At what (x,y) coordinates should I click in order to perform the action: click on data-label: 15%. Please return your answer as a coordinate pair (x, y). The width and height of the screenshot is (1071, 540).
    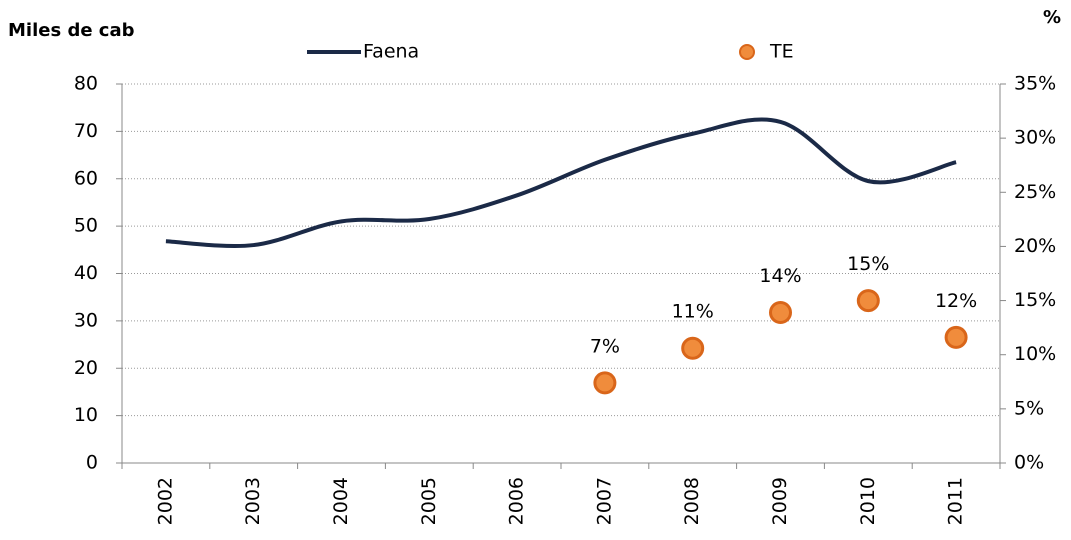
    Looking at the image, I should click on (868, 264).